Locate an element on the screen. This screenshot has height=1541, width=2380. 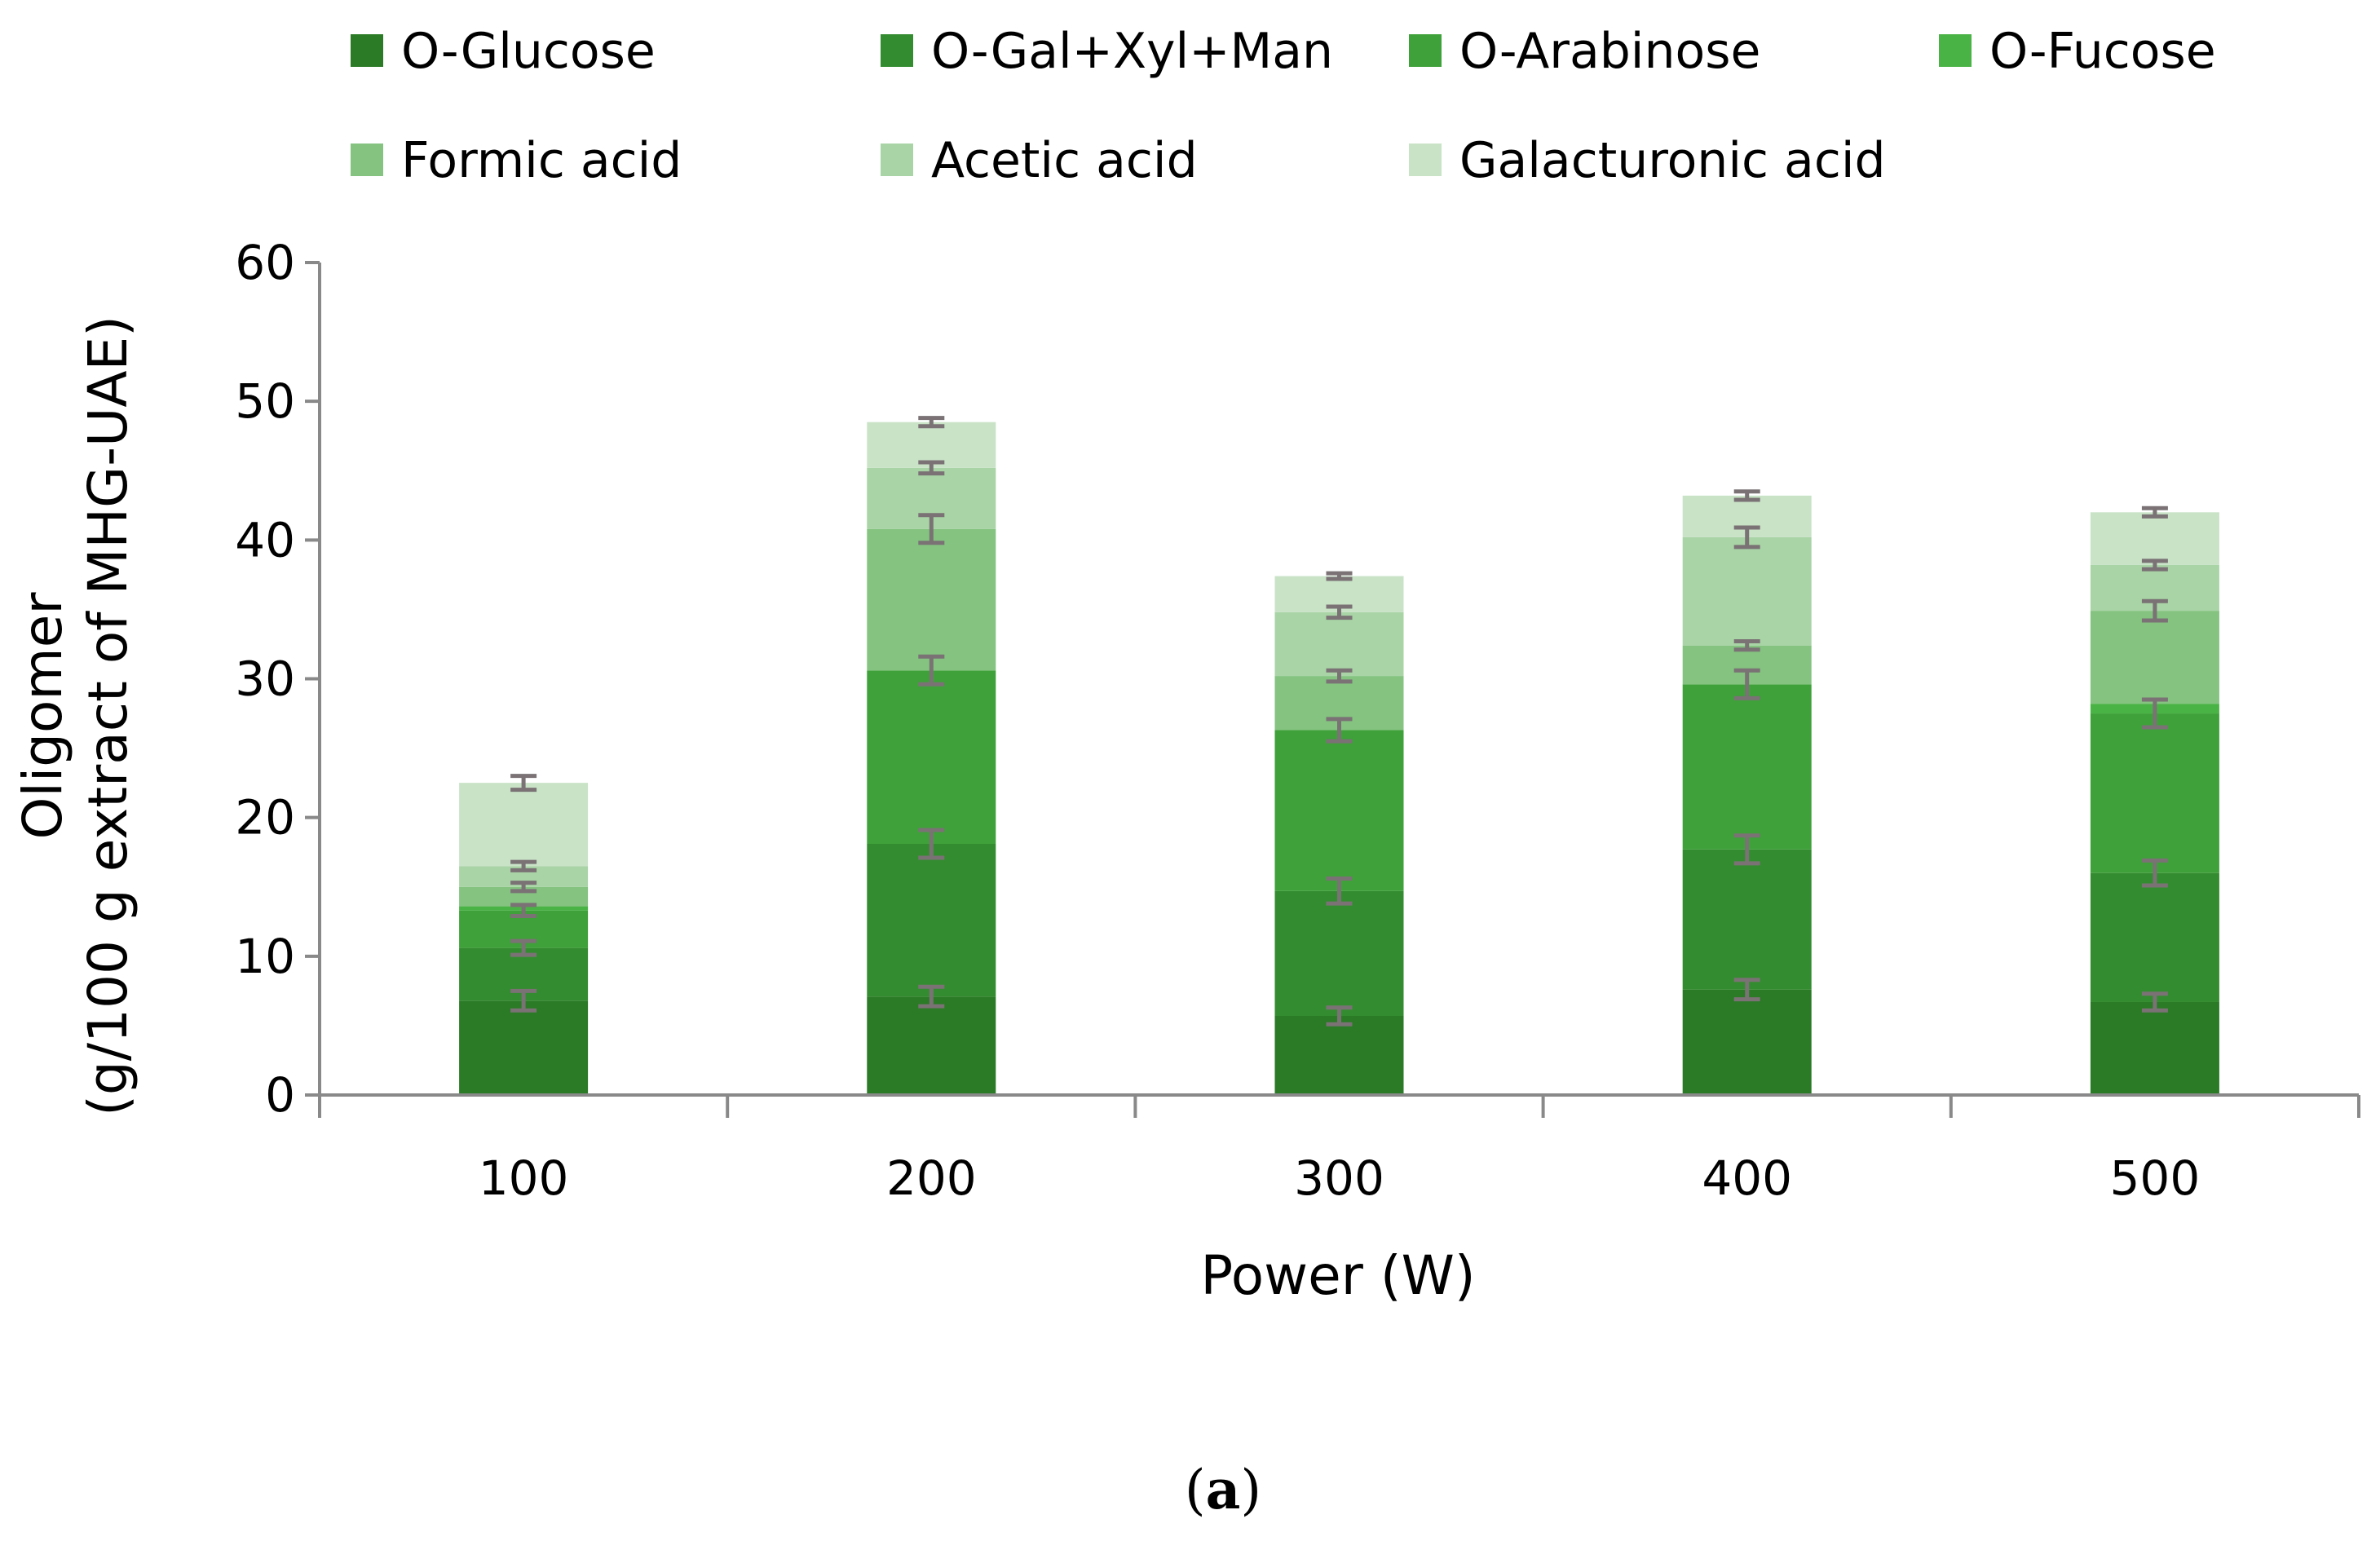
legend-label: O-Arabinose is located at coordinates (1610, 52).